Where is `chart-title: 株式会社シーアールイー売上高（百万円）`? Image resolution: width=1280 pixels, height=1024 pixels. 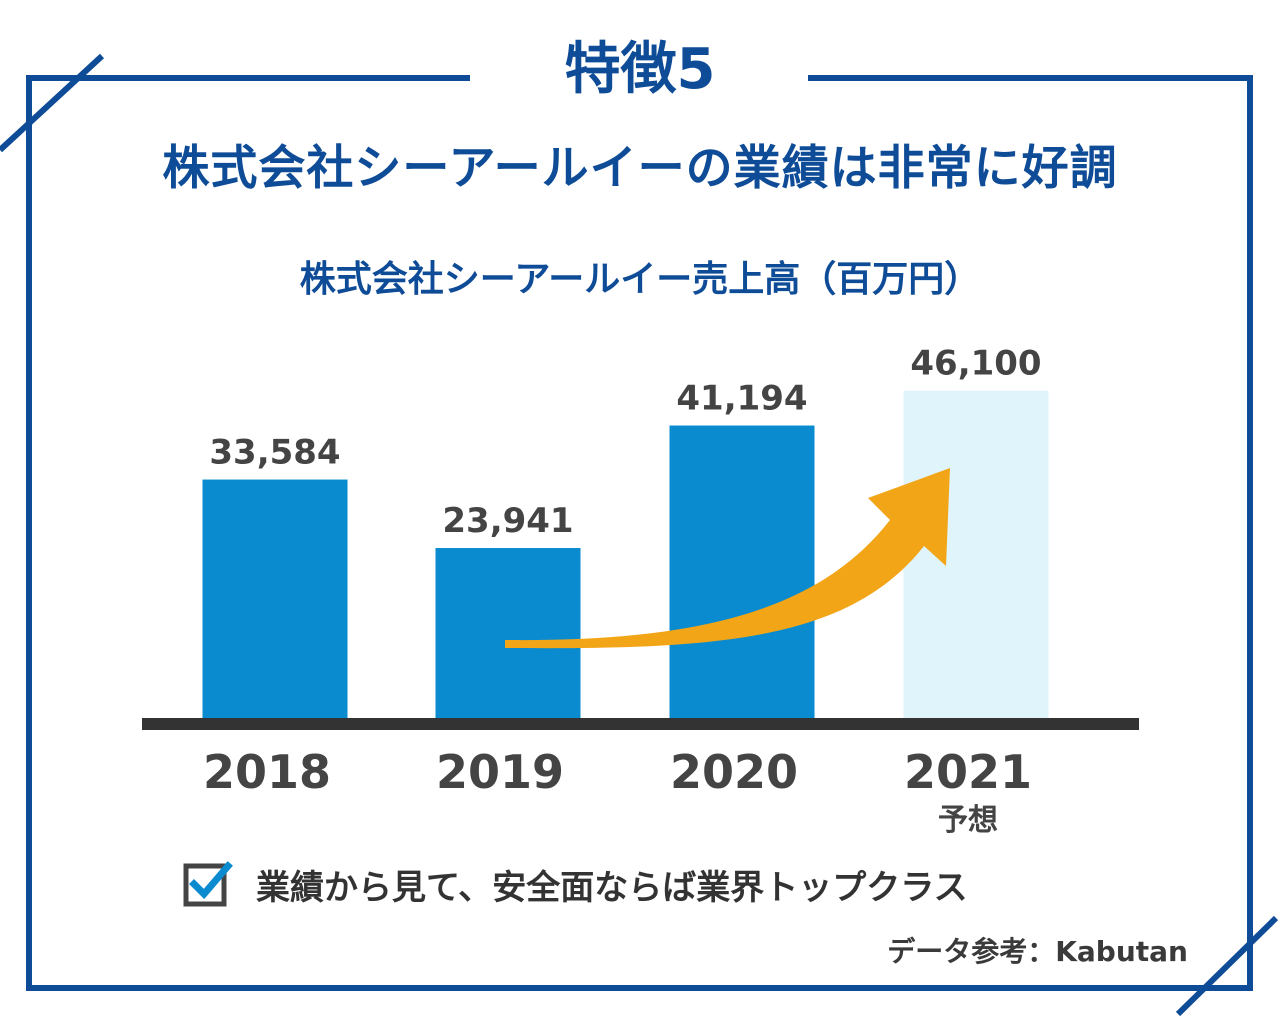
chart-title: 株式会社シーアールイー売上高（百万円） is located at coordinates (640, 279).